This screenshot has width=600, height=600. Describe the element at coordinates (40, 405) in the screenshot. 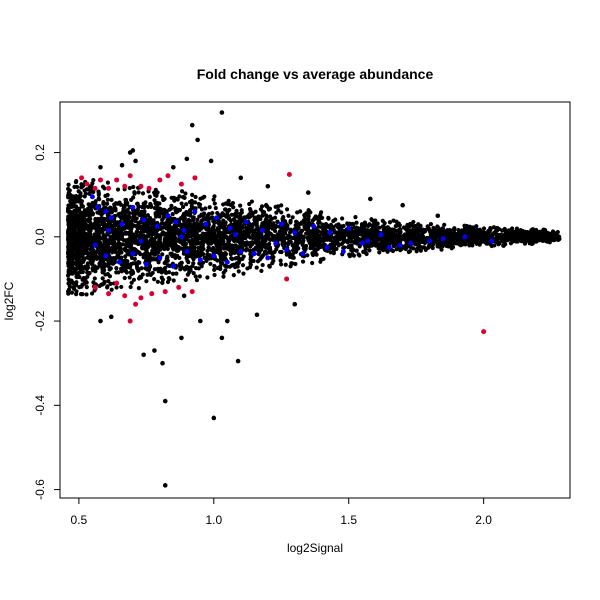

I see `y-tick-label: -0.4` at that location.